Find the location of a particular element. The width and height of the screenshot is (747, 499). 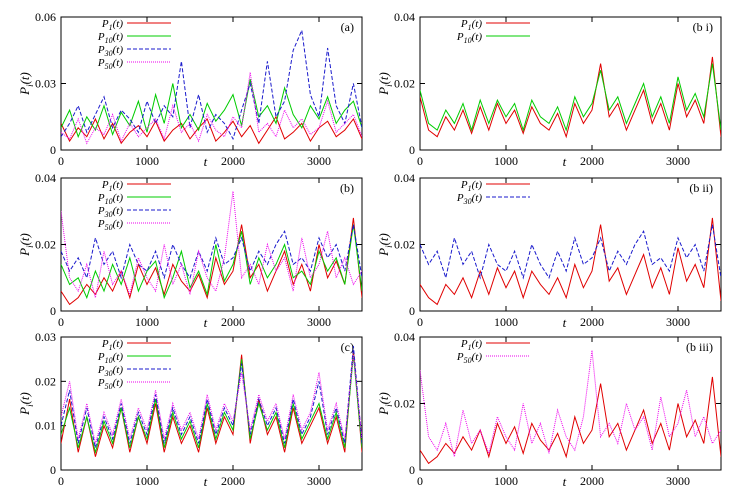

y-tick-label: 0.01 is located at coordinates (45, 426).